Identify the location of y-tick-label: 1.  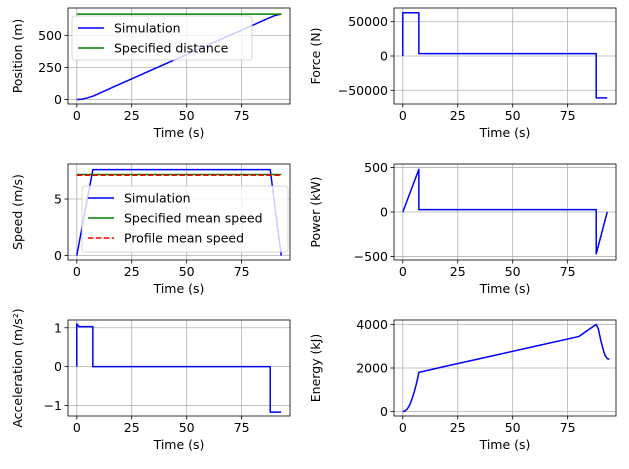
(58, 327).